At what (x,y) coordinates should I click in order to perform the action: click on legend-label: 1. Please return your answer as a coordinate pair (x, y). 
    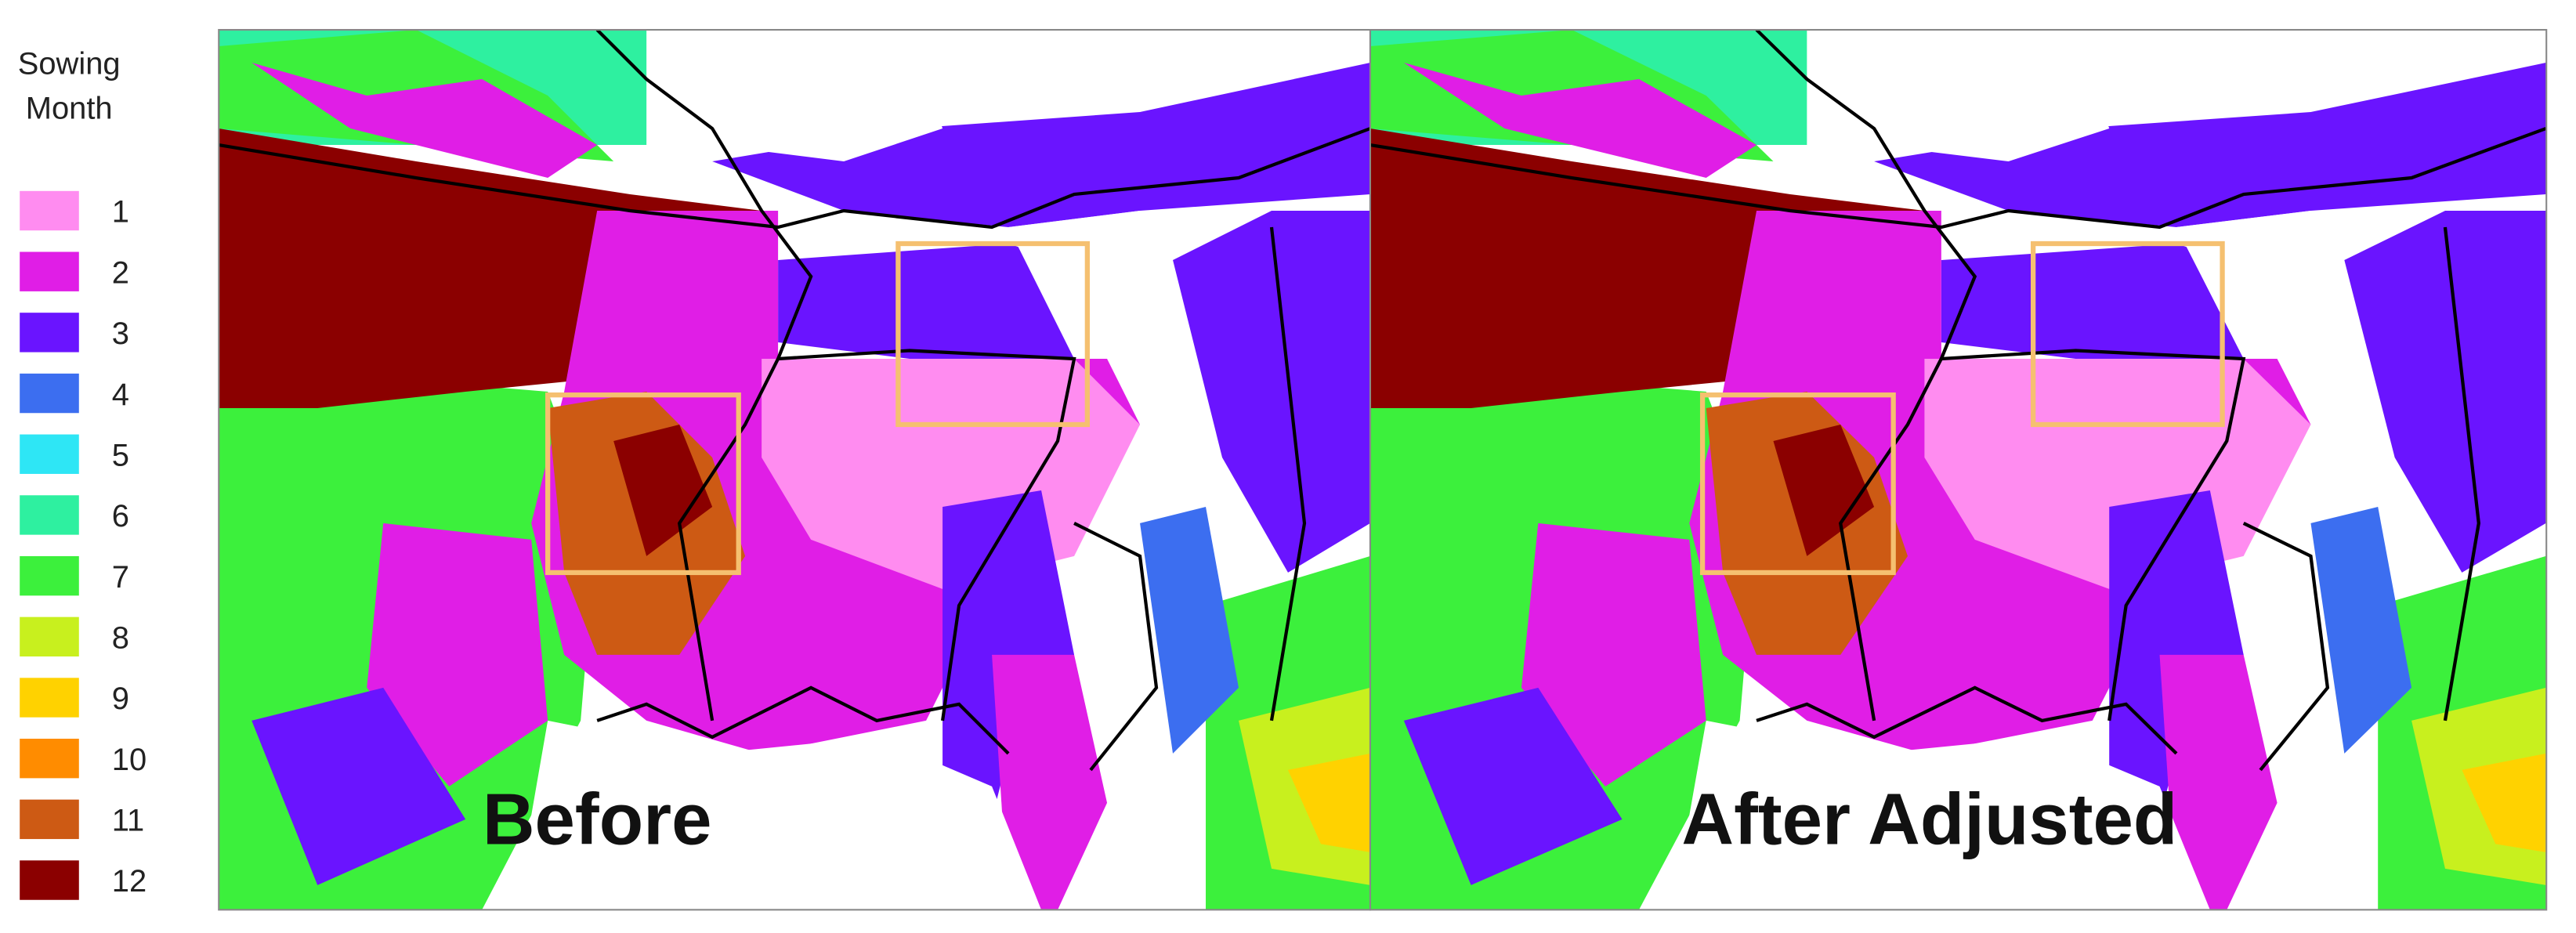
    Looking at the image, I should click on (121, 212).